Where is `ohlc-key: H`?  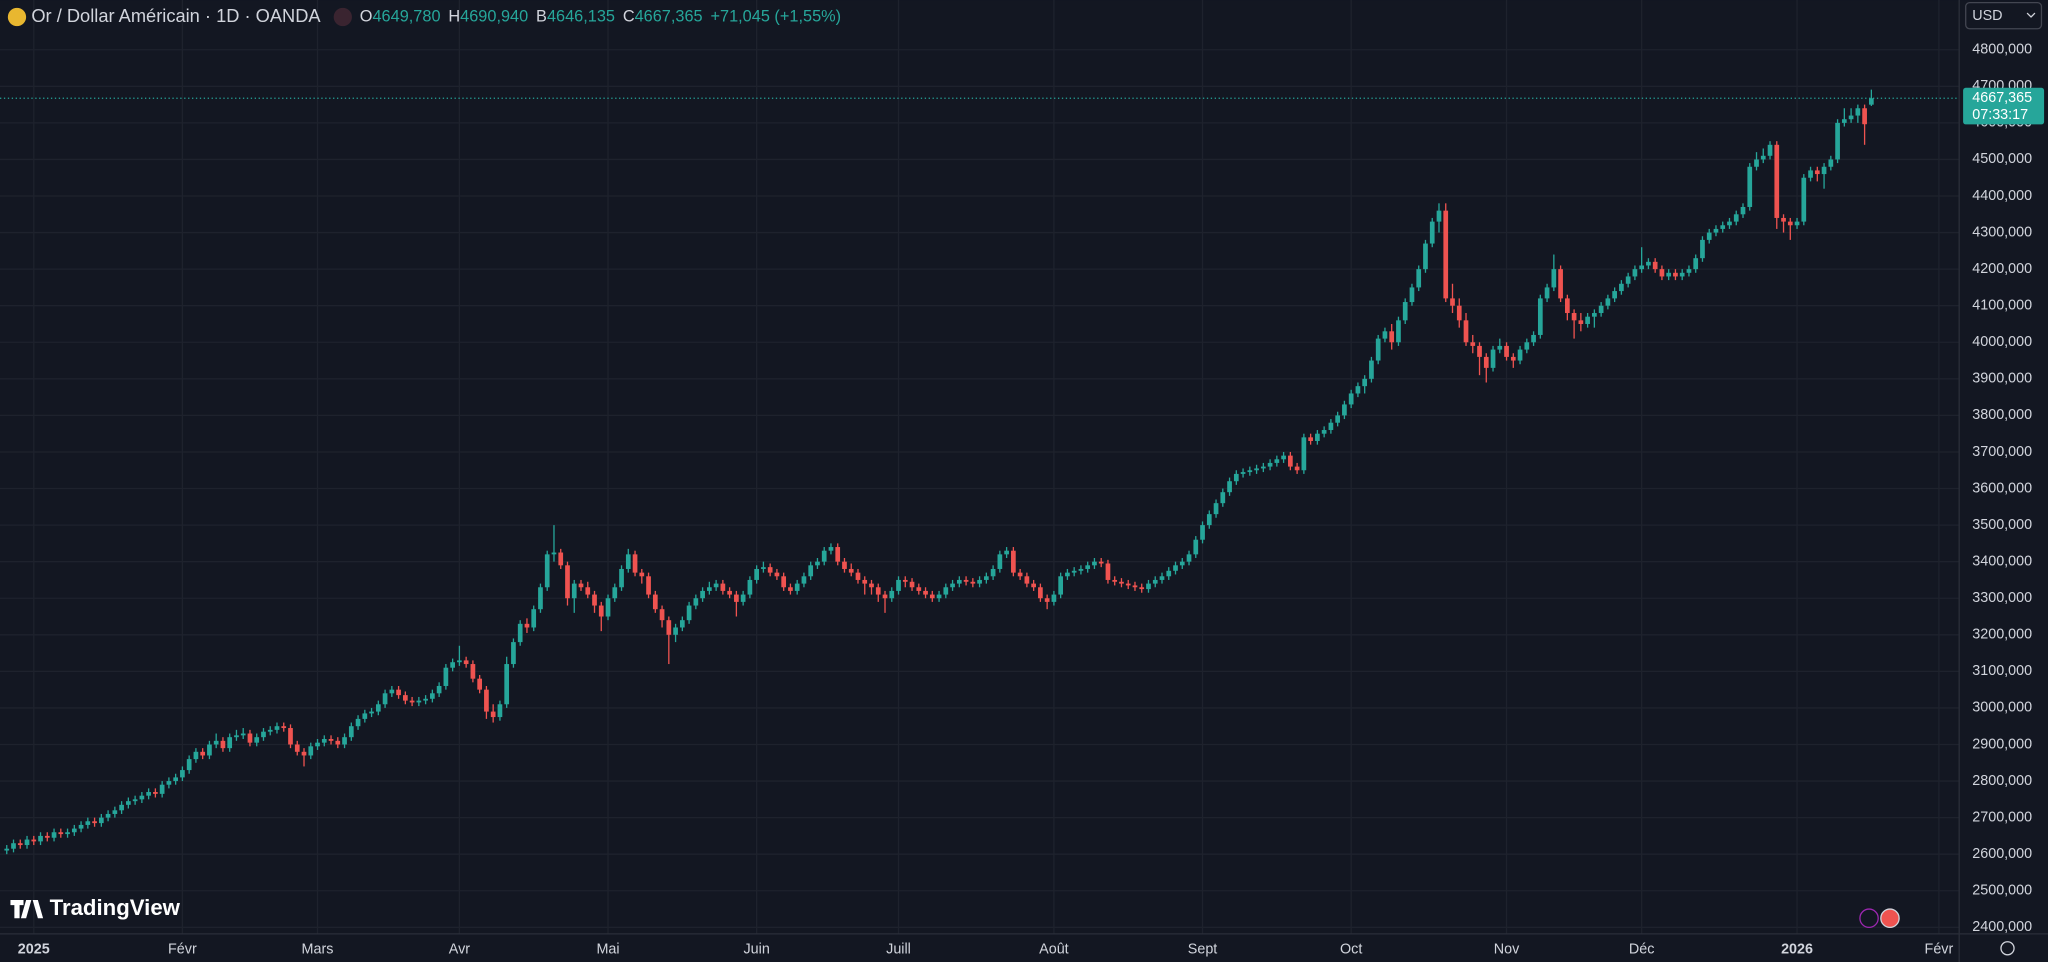
ohlc-key: H is located at coordinates (454, 16).